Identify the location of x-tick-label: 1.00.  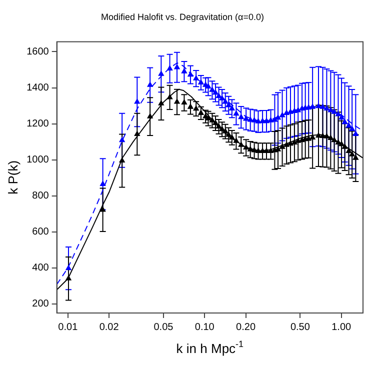
(342, 327).